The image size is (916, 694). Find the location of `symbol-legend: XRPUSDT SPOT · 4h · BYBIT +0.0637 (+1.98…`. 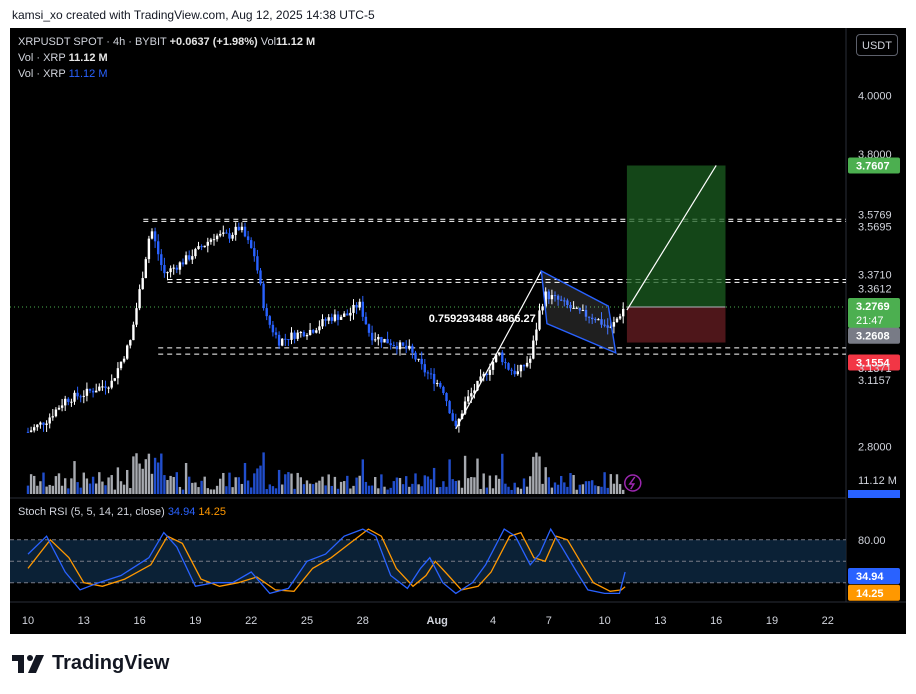

symbol-legend: XRPUSDT SPOT · 4h · BYBIT +0.0637 (+1.98… is located at coordinates (166, 42).